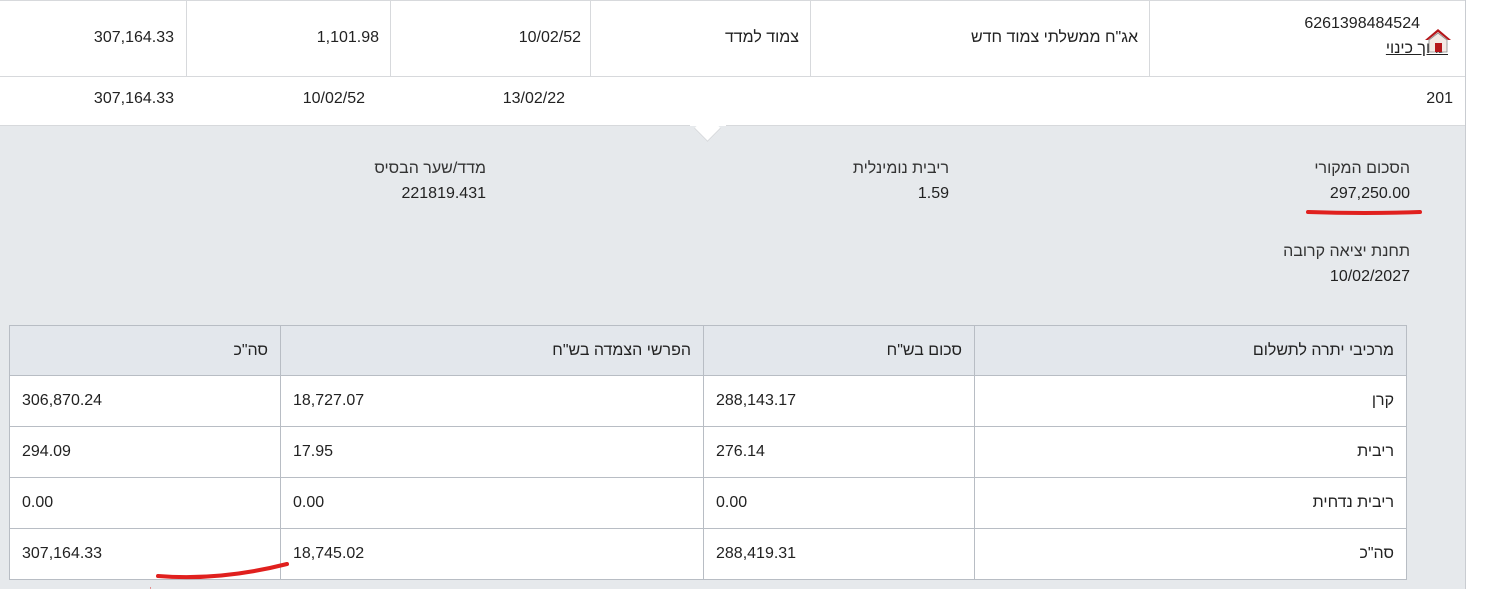  Describe the element at coordinates (492, 503) in the screenshot. I see `row-linkage-diff: 0.00` at that location.